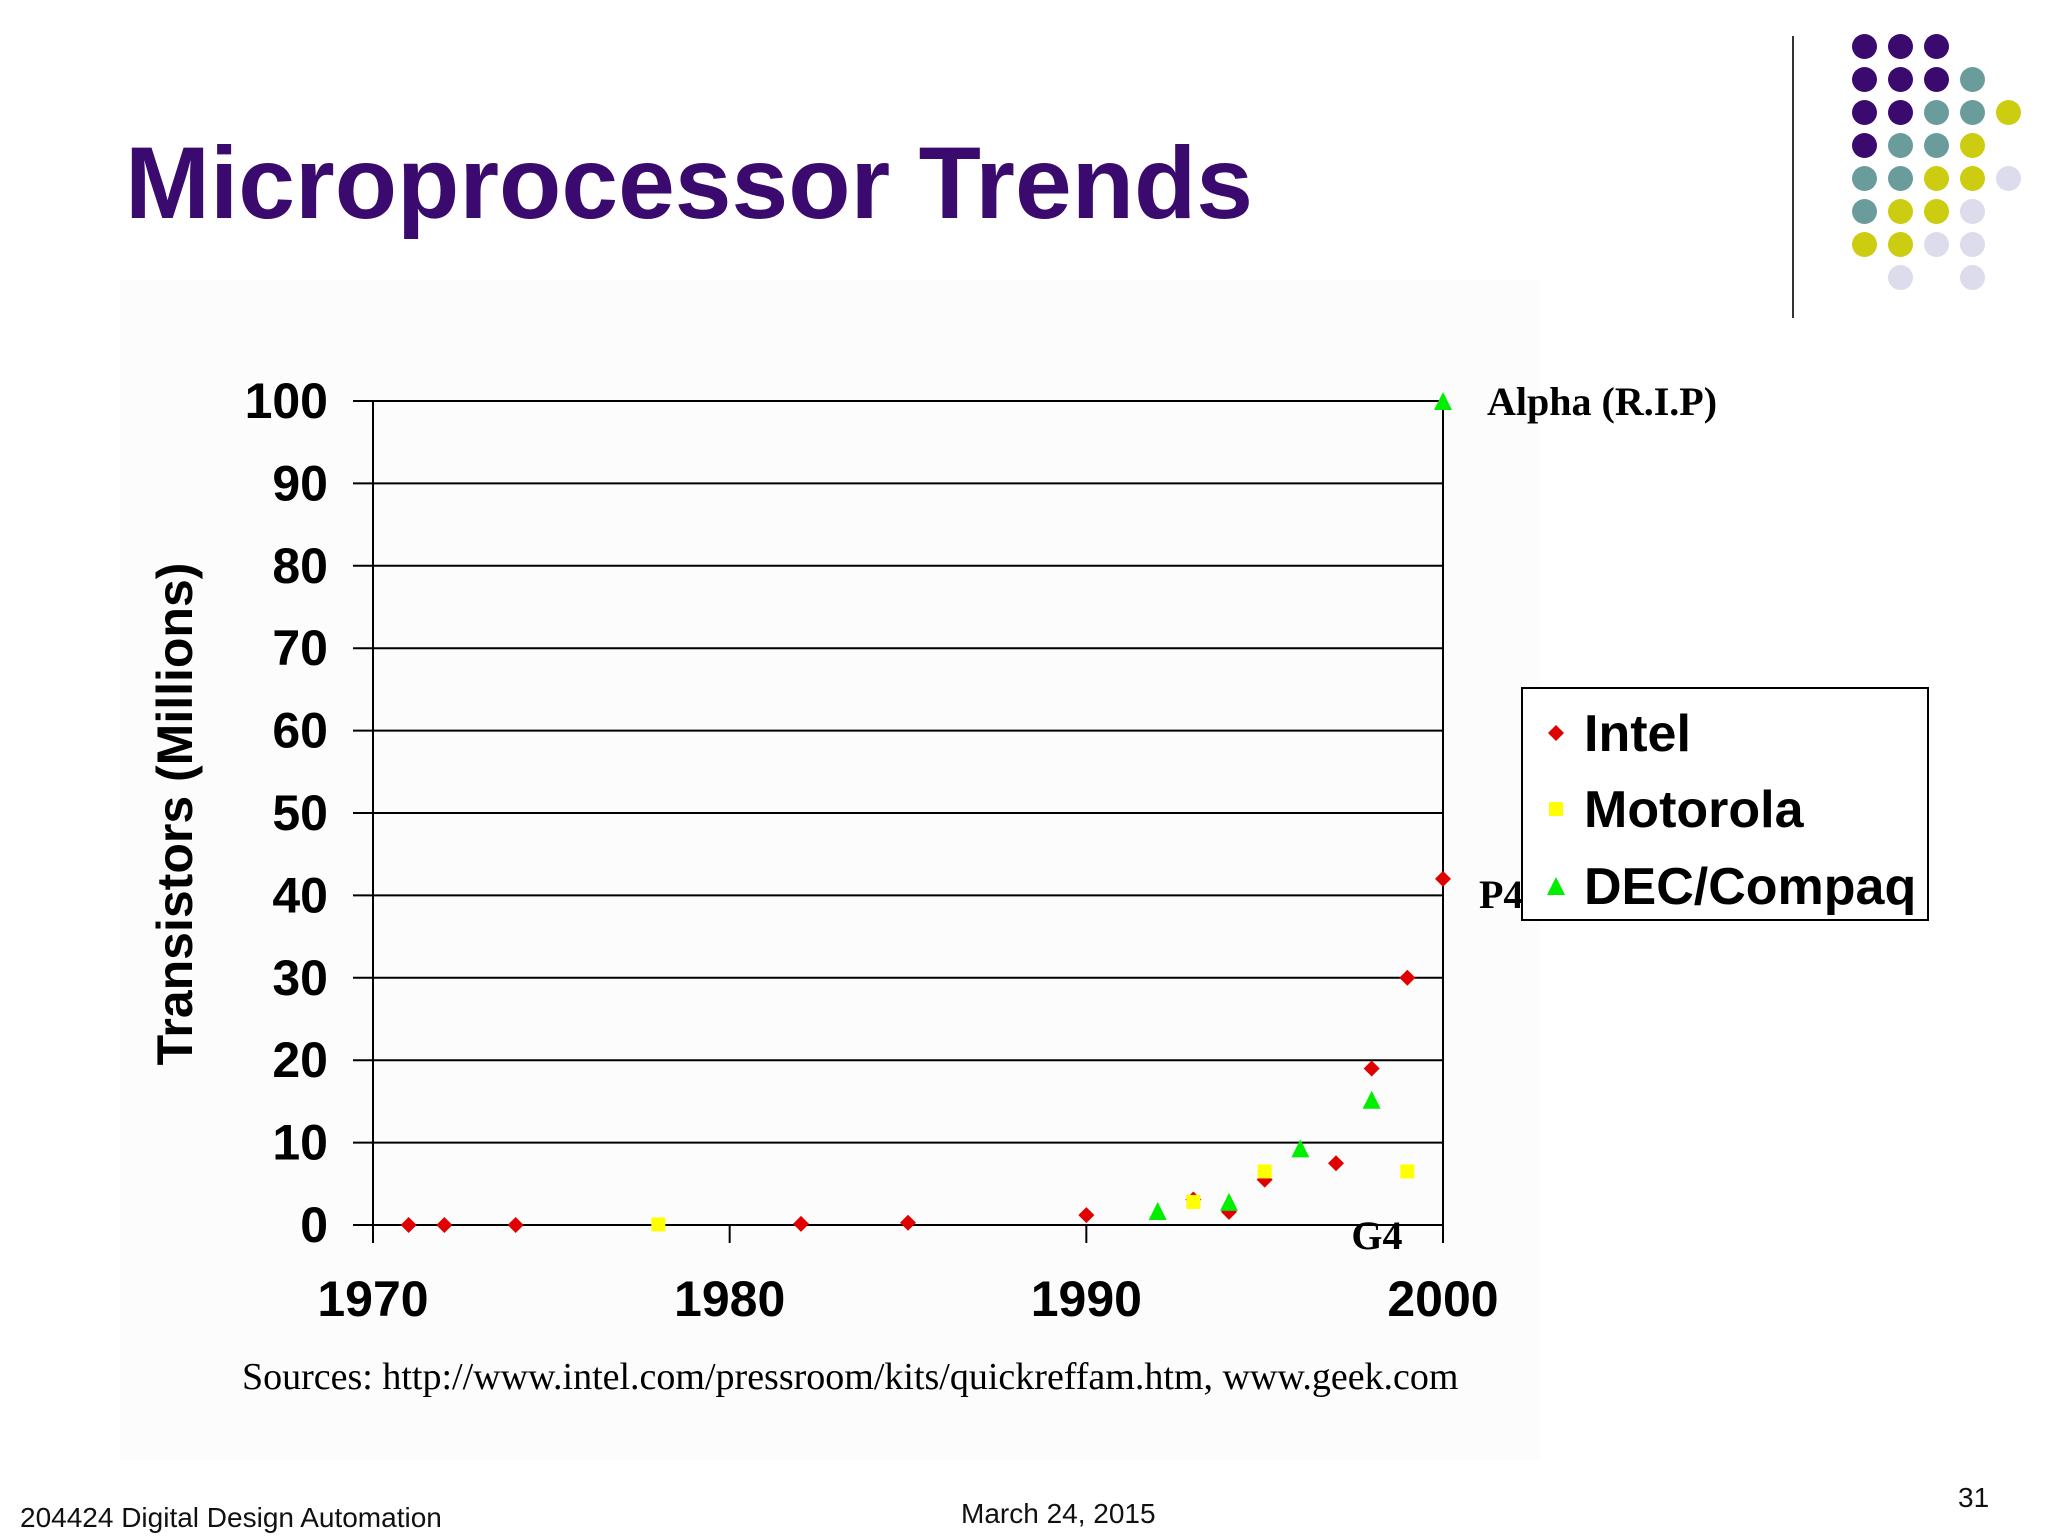 This screenshot has width=2048, height=1536. I want to click on legend-label: Intel, so click(1637, 734).